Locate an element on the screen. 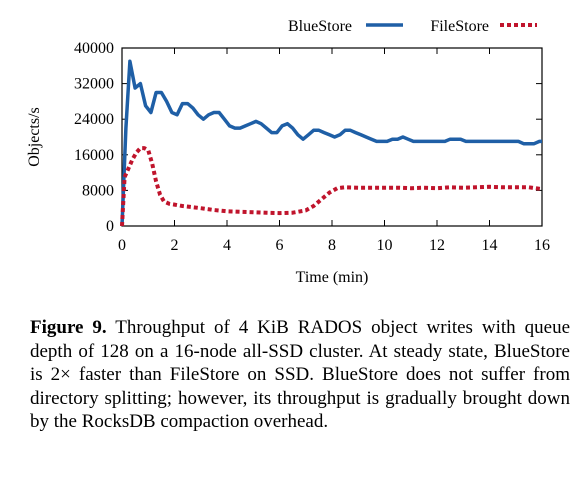 This screenshot has height=493, width=588. y-tick-label: 8000 is located at coordinates (98, 190).